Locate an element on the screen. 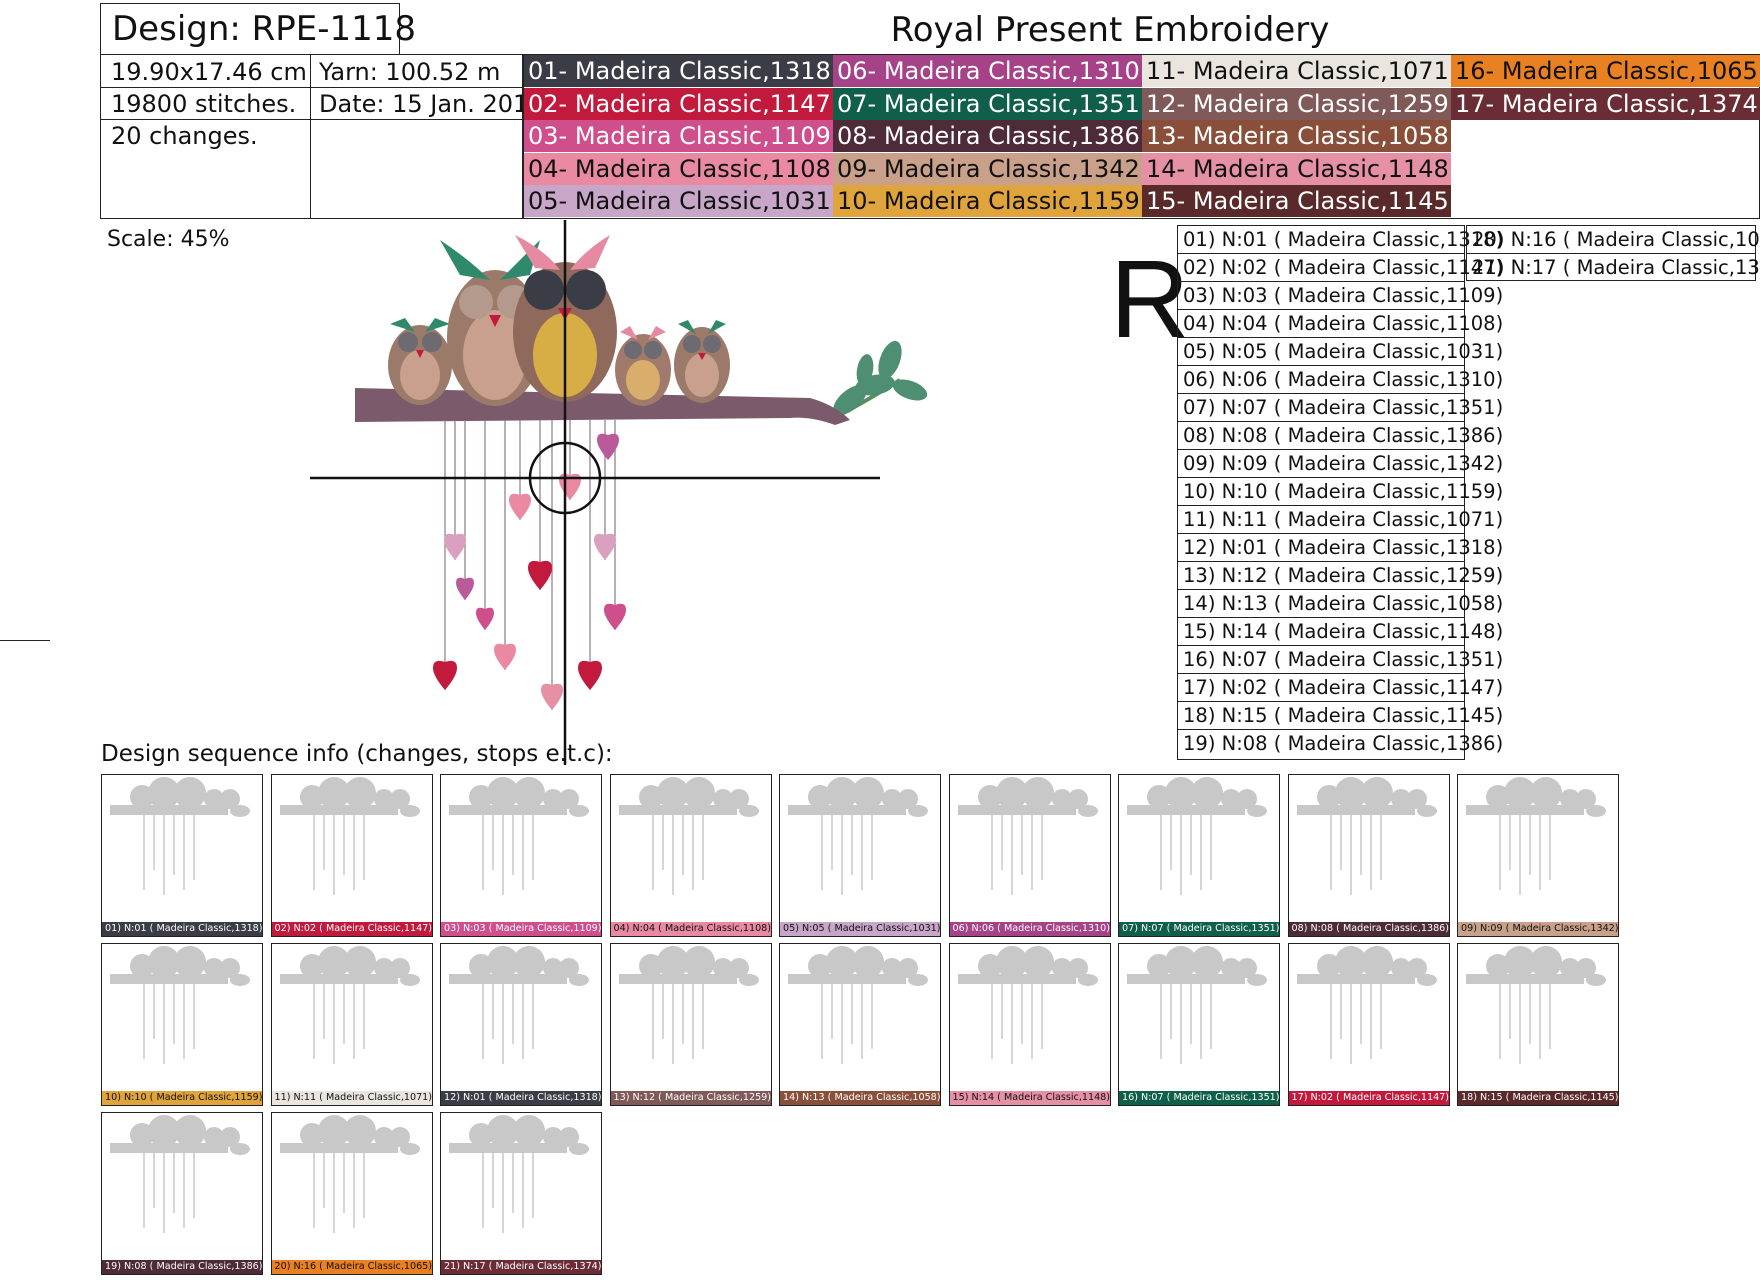  sequence-entry: 09) N:09 ( Madeira Classic,1342) is located at coordinates (1340, 464).